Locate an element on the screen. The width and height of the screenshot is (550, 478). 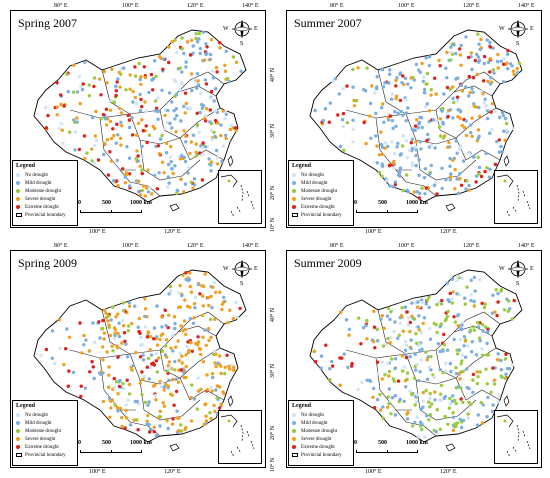
legend-item: Mild drought is located at coordinates (45, 183).